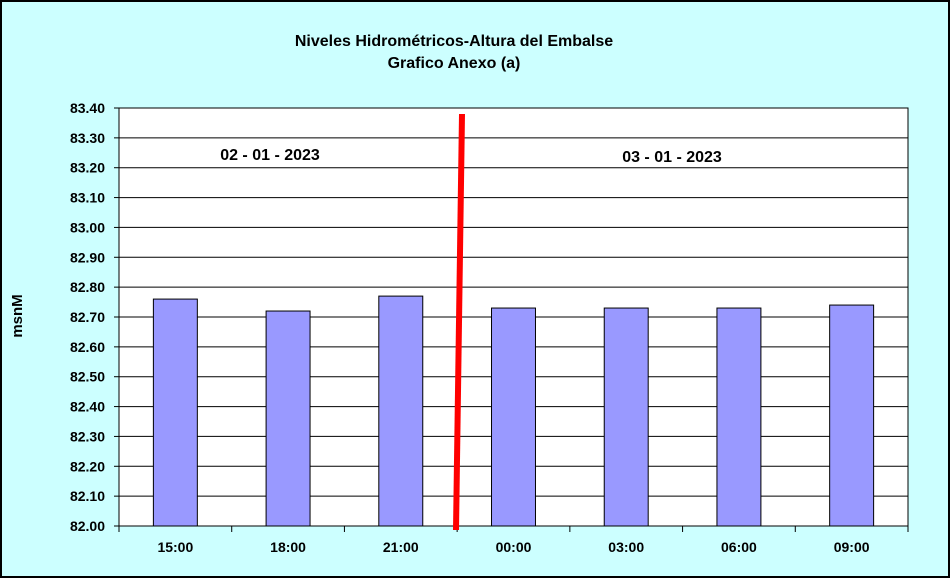  What do you see at coordinates (87, 407) in the screenshot?
I see `y-tick-label: 82.40` at bounding box center [87, 407].